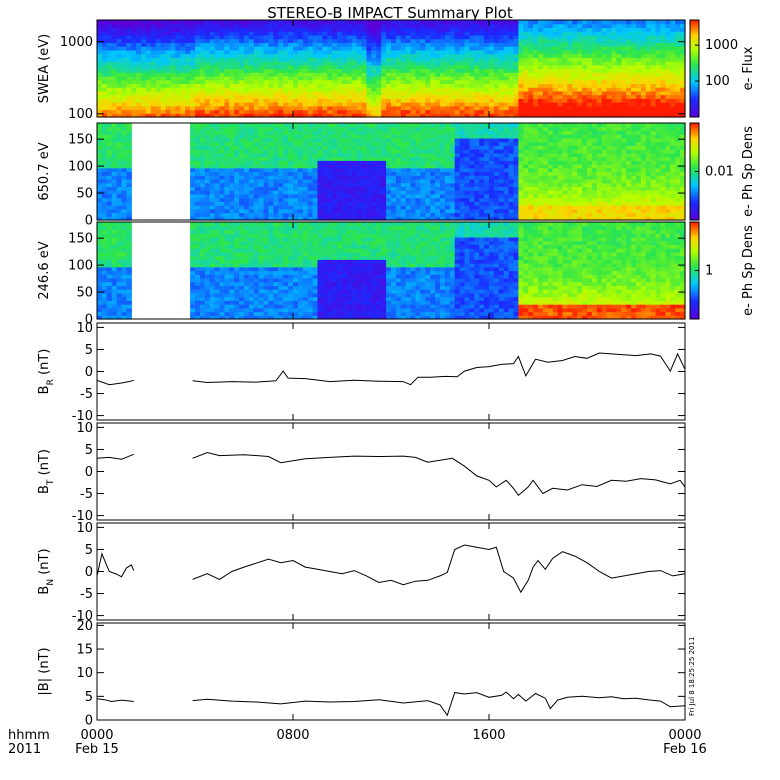  Describe the element at coordinates (391, 69) in the screenshot. I see `spectrogram-cells` at that location.